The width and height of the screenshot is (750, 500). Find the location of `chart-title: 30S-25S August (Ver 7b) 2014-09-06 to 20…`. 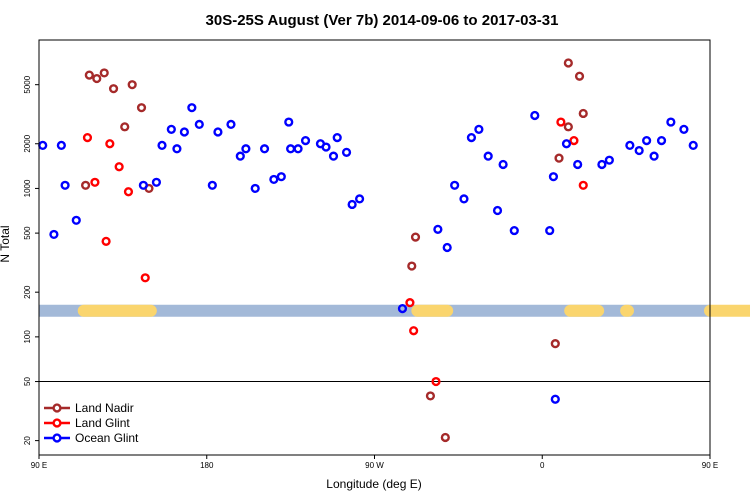

chart-title: 30S-25S August (Ver 7b) 2014-09-06 to 20… is located at coordinates (382, 20).